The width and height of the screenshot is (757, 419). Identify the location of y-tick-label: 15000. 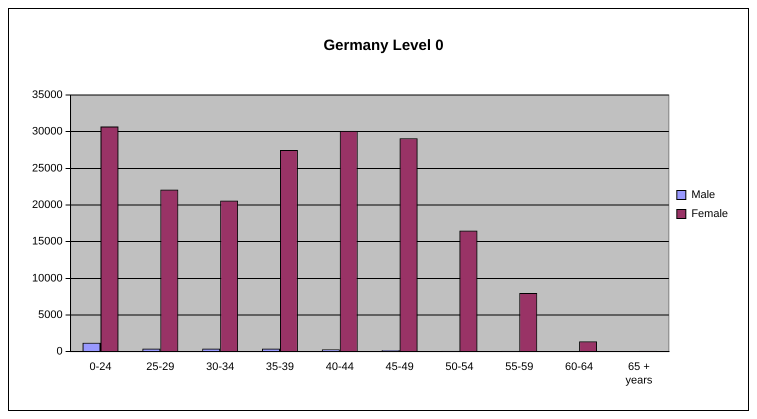
(47, 242).